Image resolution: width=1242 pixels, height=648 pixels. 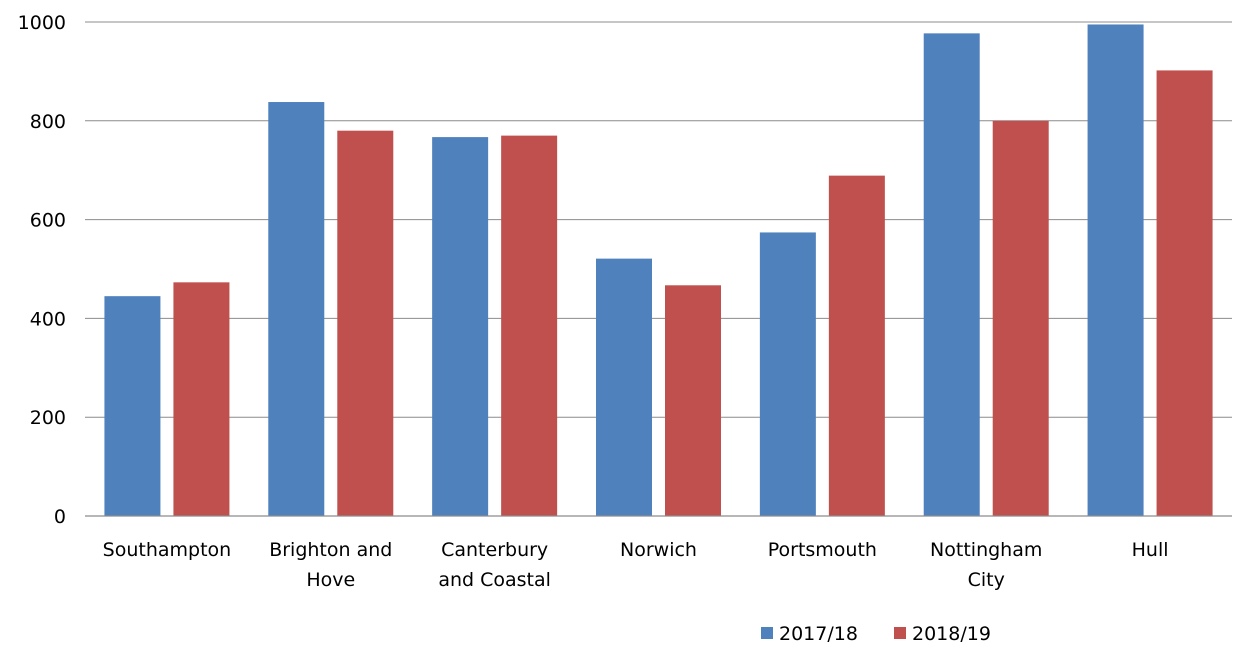 What do you see at coordinates (42, 23) in the screenshot?
I see `y-tick-label: 1000` at bounding box center [42, 23].